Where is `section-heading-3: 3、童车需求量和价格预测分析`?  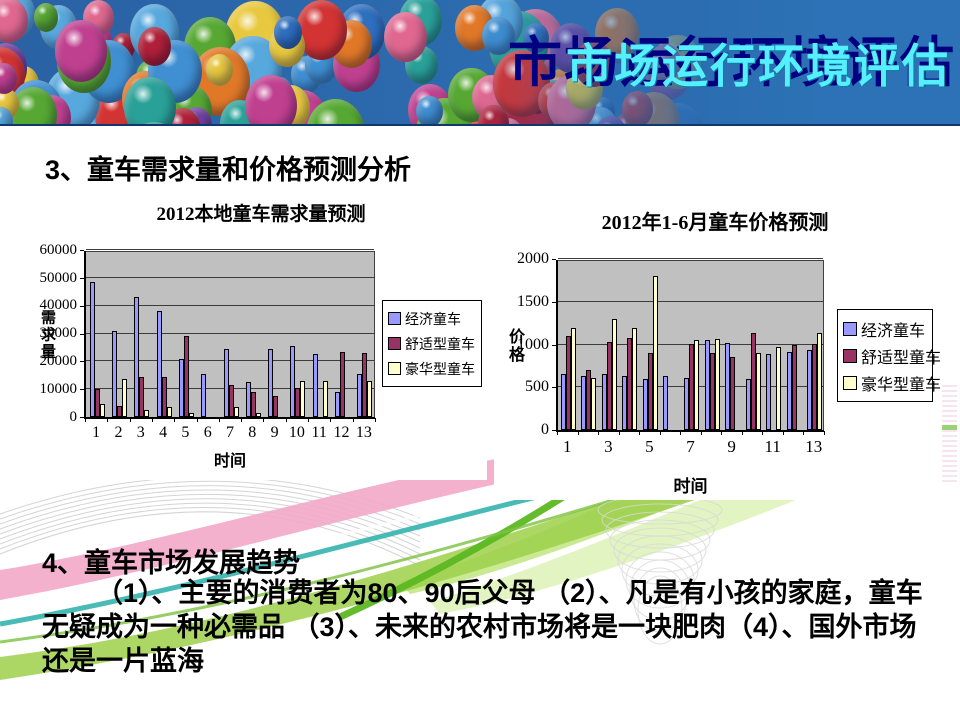 section-heading-3: 3、童车需求量和价格预测分析 is located at coordinates (228, 170).